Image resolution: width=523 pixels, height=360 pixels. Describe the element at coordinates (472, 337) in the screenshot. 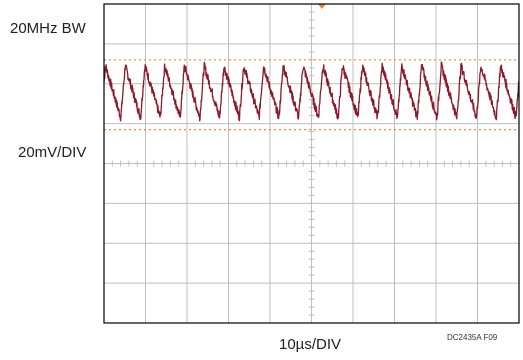

I see `figure-id-label: DC2435A F09` at that location.